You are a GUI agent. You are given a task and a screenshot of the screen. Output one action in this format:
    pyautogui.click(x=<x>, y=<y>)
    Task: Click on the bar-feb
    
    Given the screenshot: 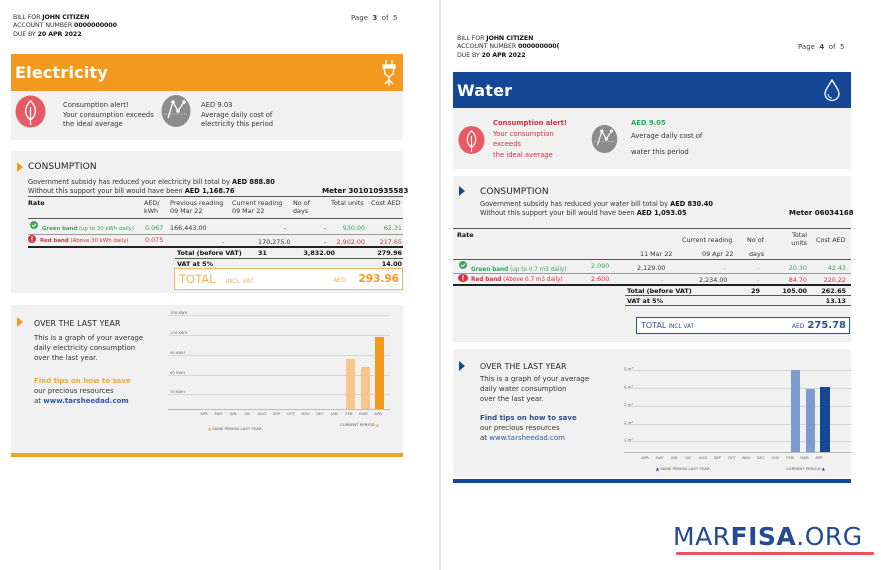 What is the action you would take?
    pyautogui.click(x=350, y=384)
    